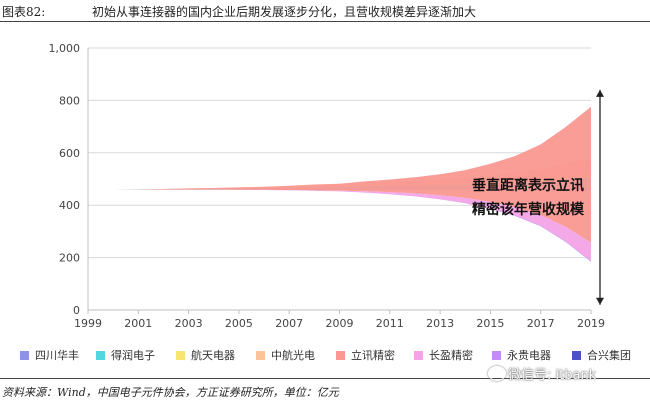  I want to click on header-divider, so click(325, 21).